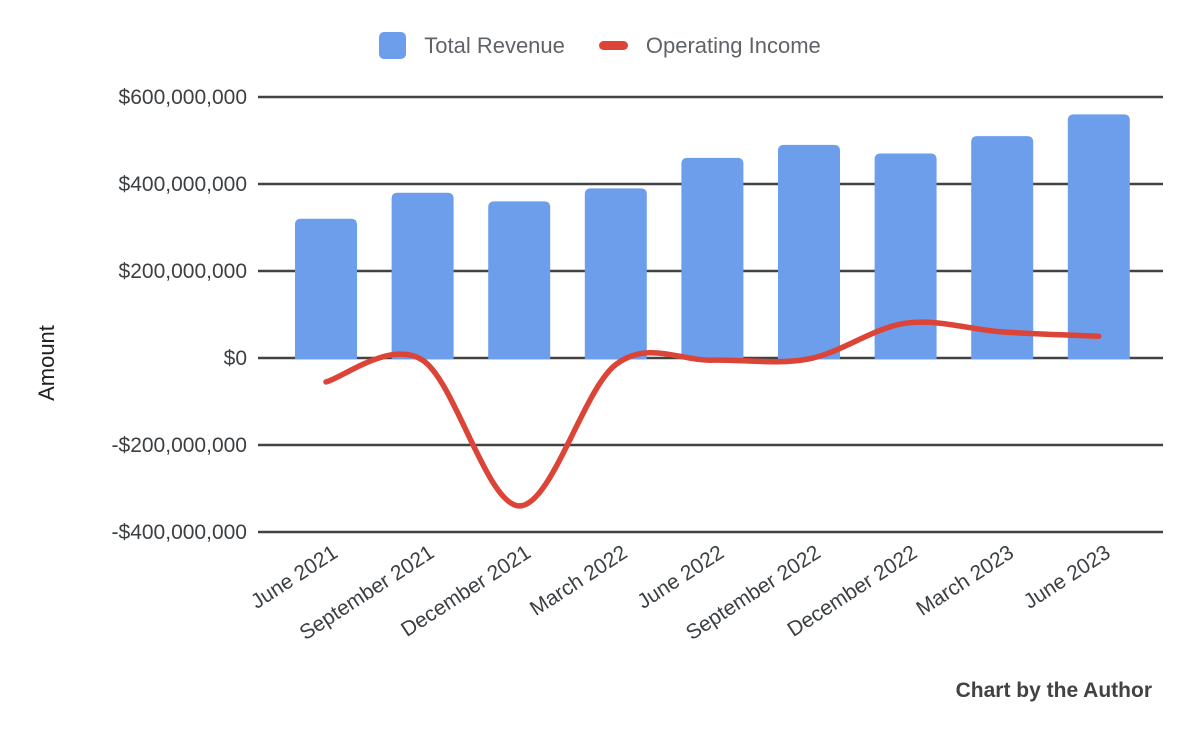 The width and height of the screenshot is (1200, 741). I want to click on x-axis-label: June 2023, so click(1067, 577).